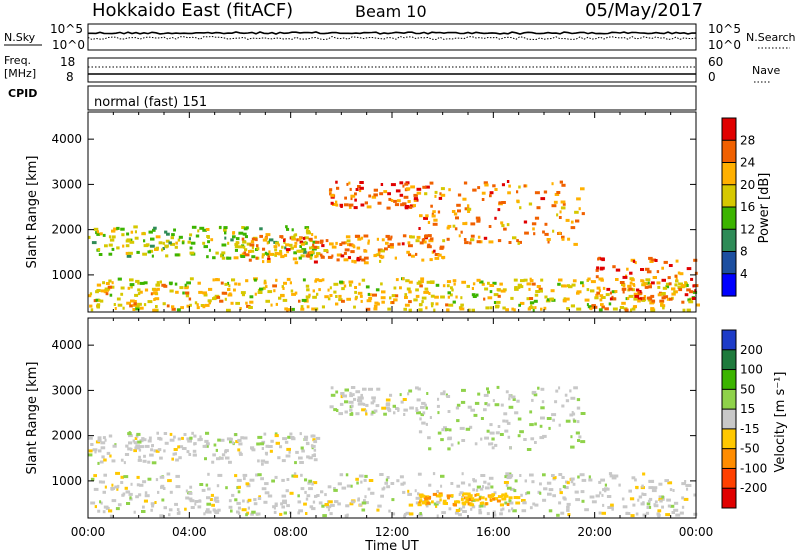  Describe the element at coordinates (66, 230) in the screenshot. I see `yaxis-tick-label: 2000` at that location.